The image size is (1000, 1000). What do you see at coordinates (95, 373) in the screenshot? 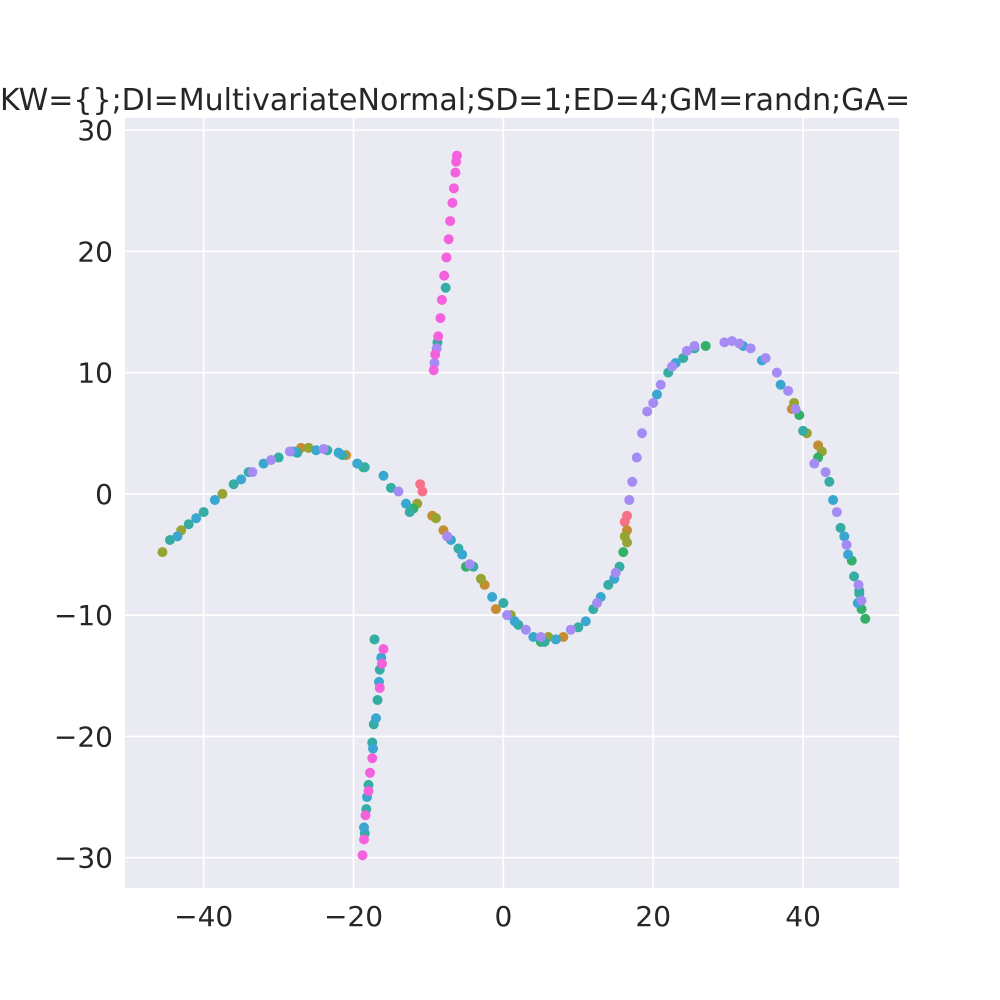
I see `y-tick-label: 10` at bounding box center [95, 373].